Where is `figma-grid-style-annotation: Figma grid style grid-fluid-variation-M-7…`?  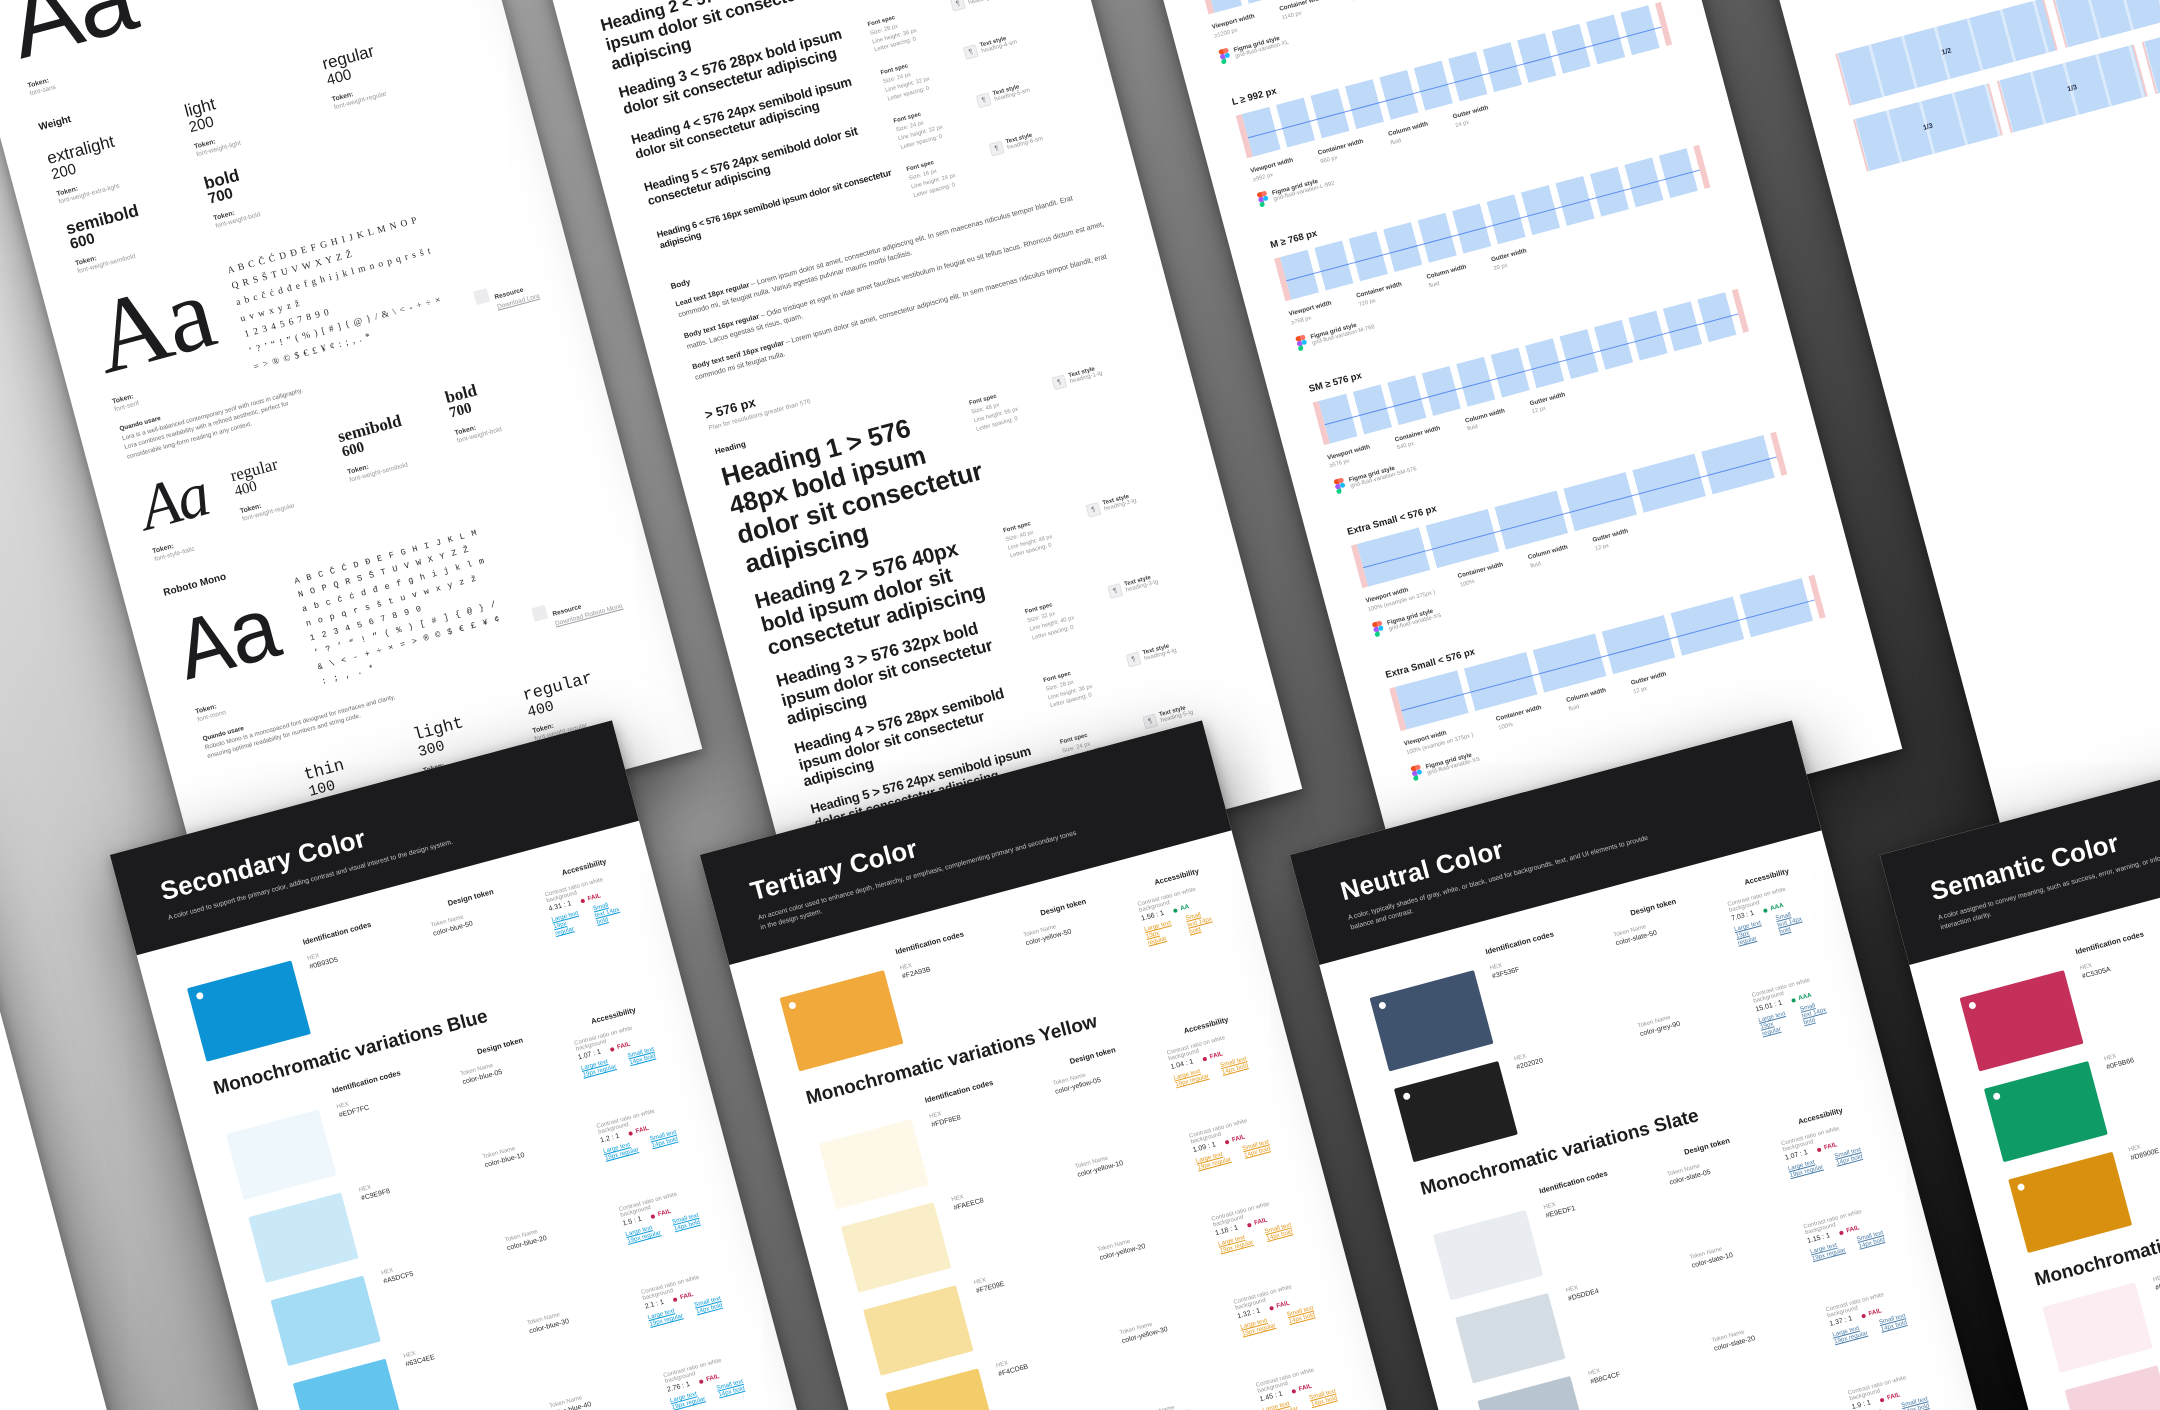
figma-grid-style-annotation: Figma grid style grid-fluid-variation-M-7… is located at coordinates (1509, 287).